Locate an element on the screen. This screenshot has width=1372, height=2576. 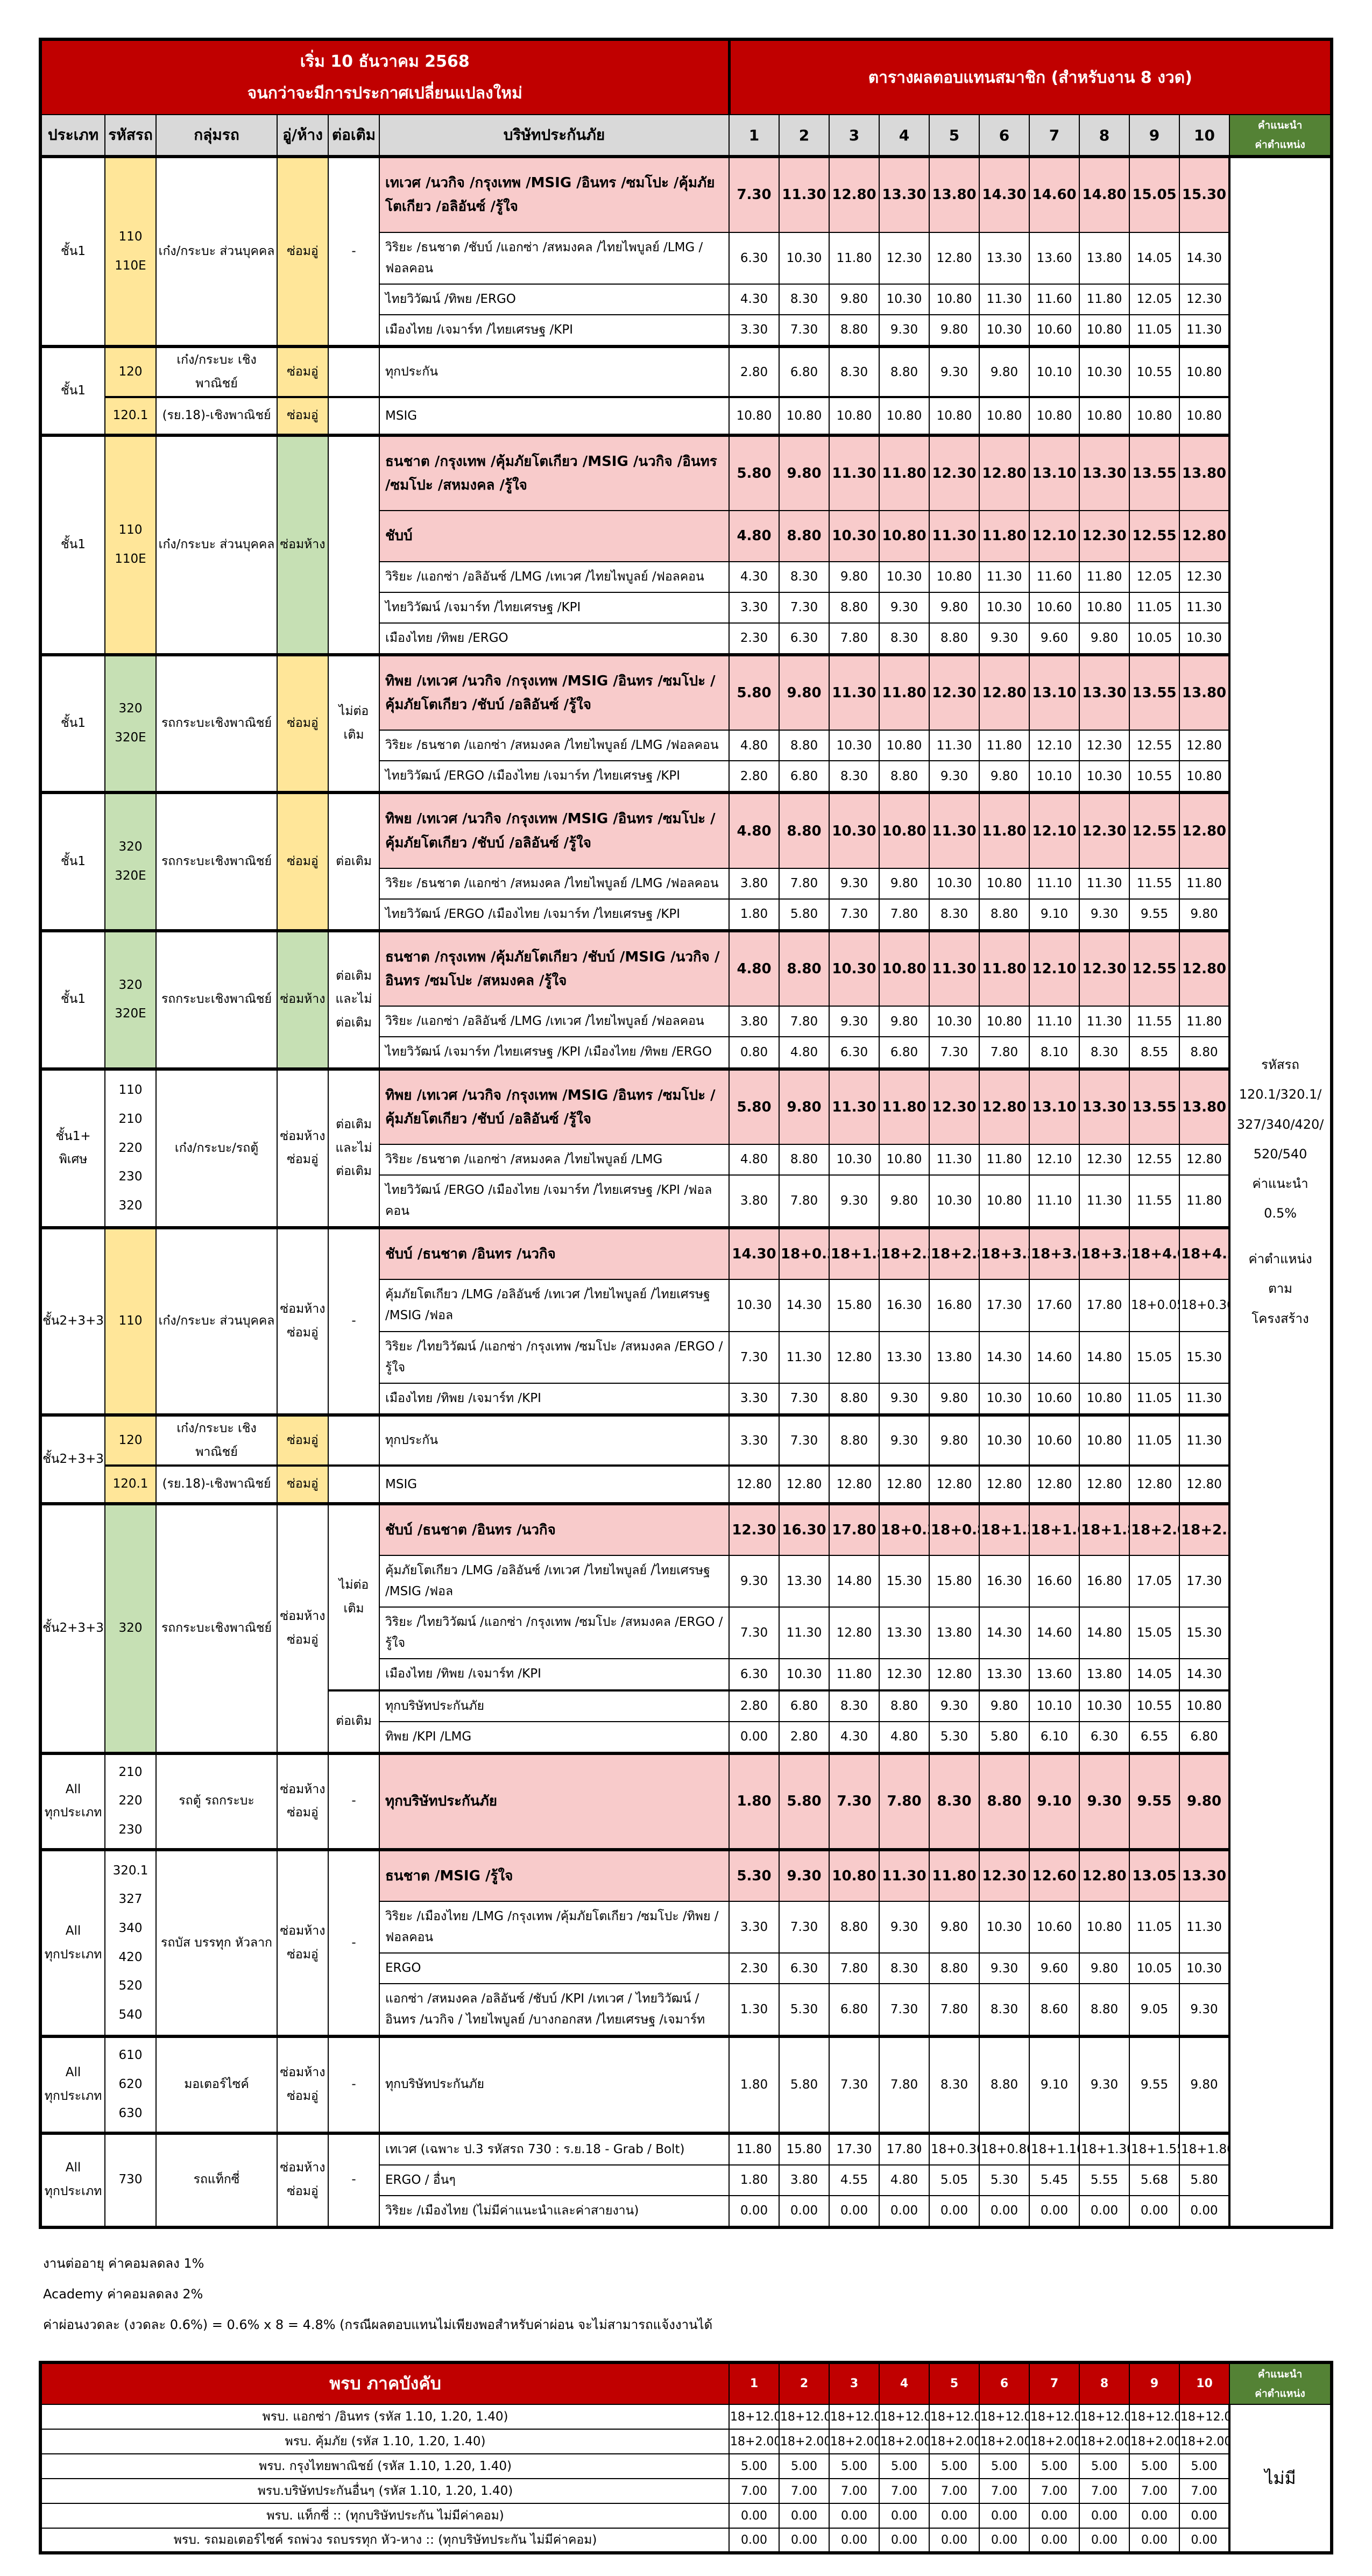
rate-cell: 5.80 is located at coordinates (804, 2084).